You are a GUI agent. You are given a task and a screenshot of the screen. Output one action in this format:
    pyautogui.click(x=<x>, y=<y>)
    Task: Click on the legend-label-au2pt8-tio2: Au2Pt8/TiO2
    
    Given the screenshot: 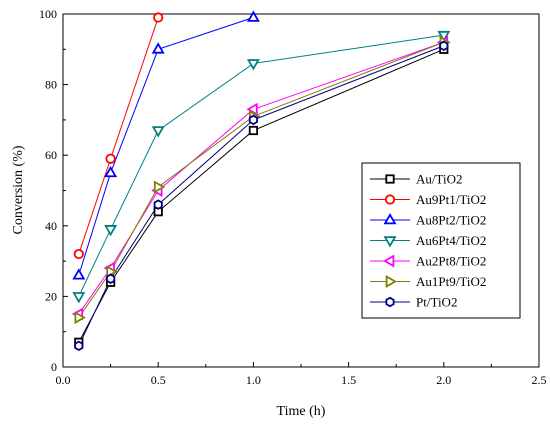 What is the action you would take?
    pyautogui.click(x=451, y=261)
    